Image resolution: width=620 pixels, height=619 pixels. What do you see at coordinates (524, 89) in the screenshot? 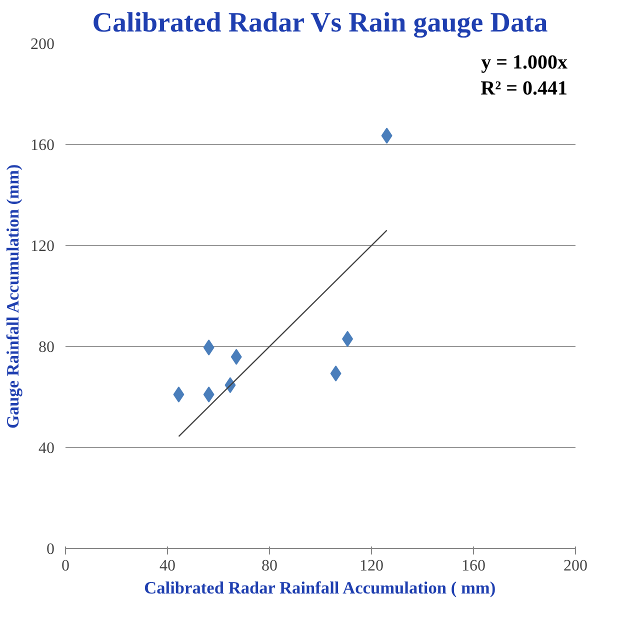
I see `annotation: R² = 0.441` at bounding box center [524, 89].